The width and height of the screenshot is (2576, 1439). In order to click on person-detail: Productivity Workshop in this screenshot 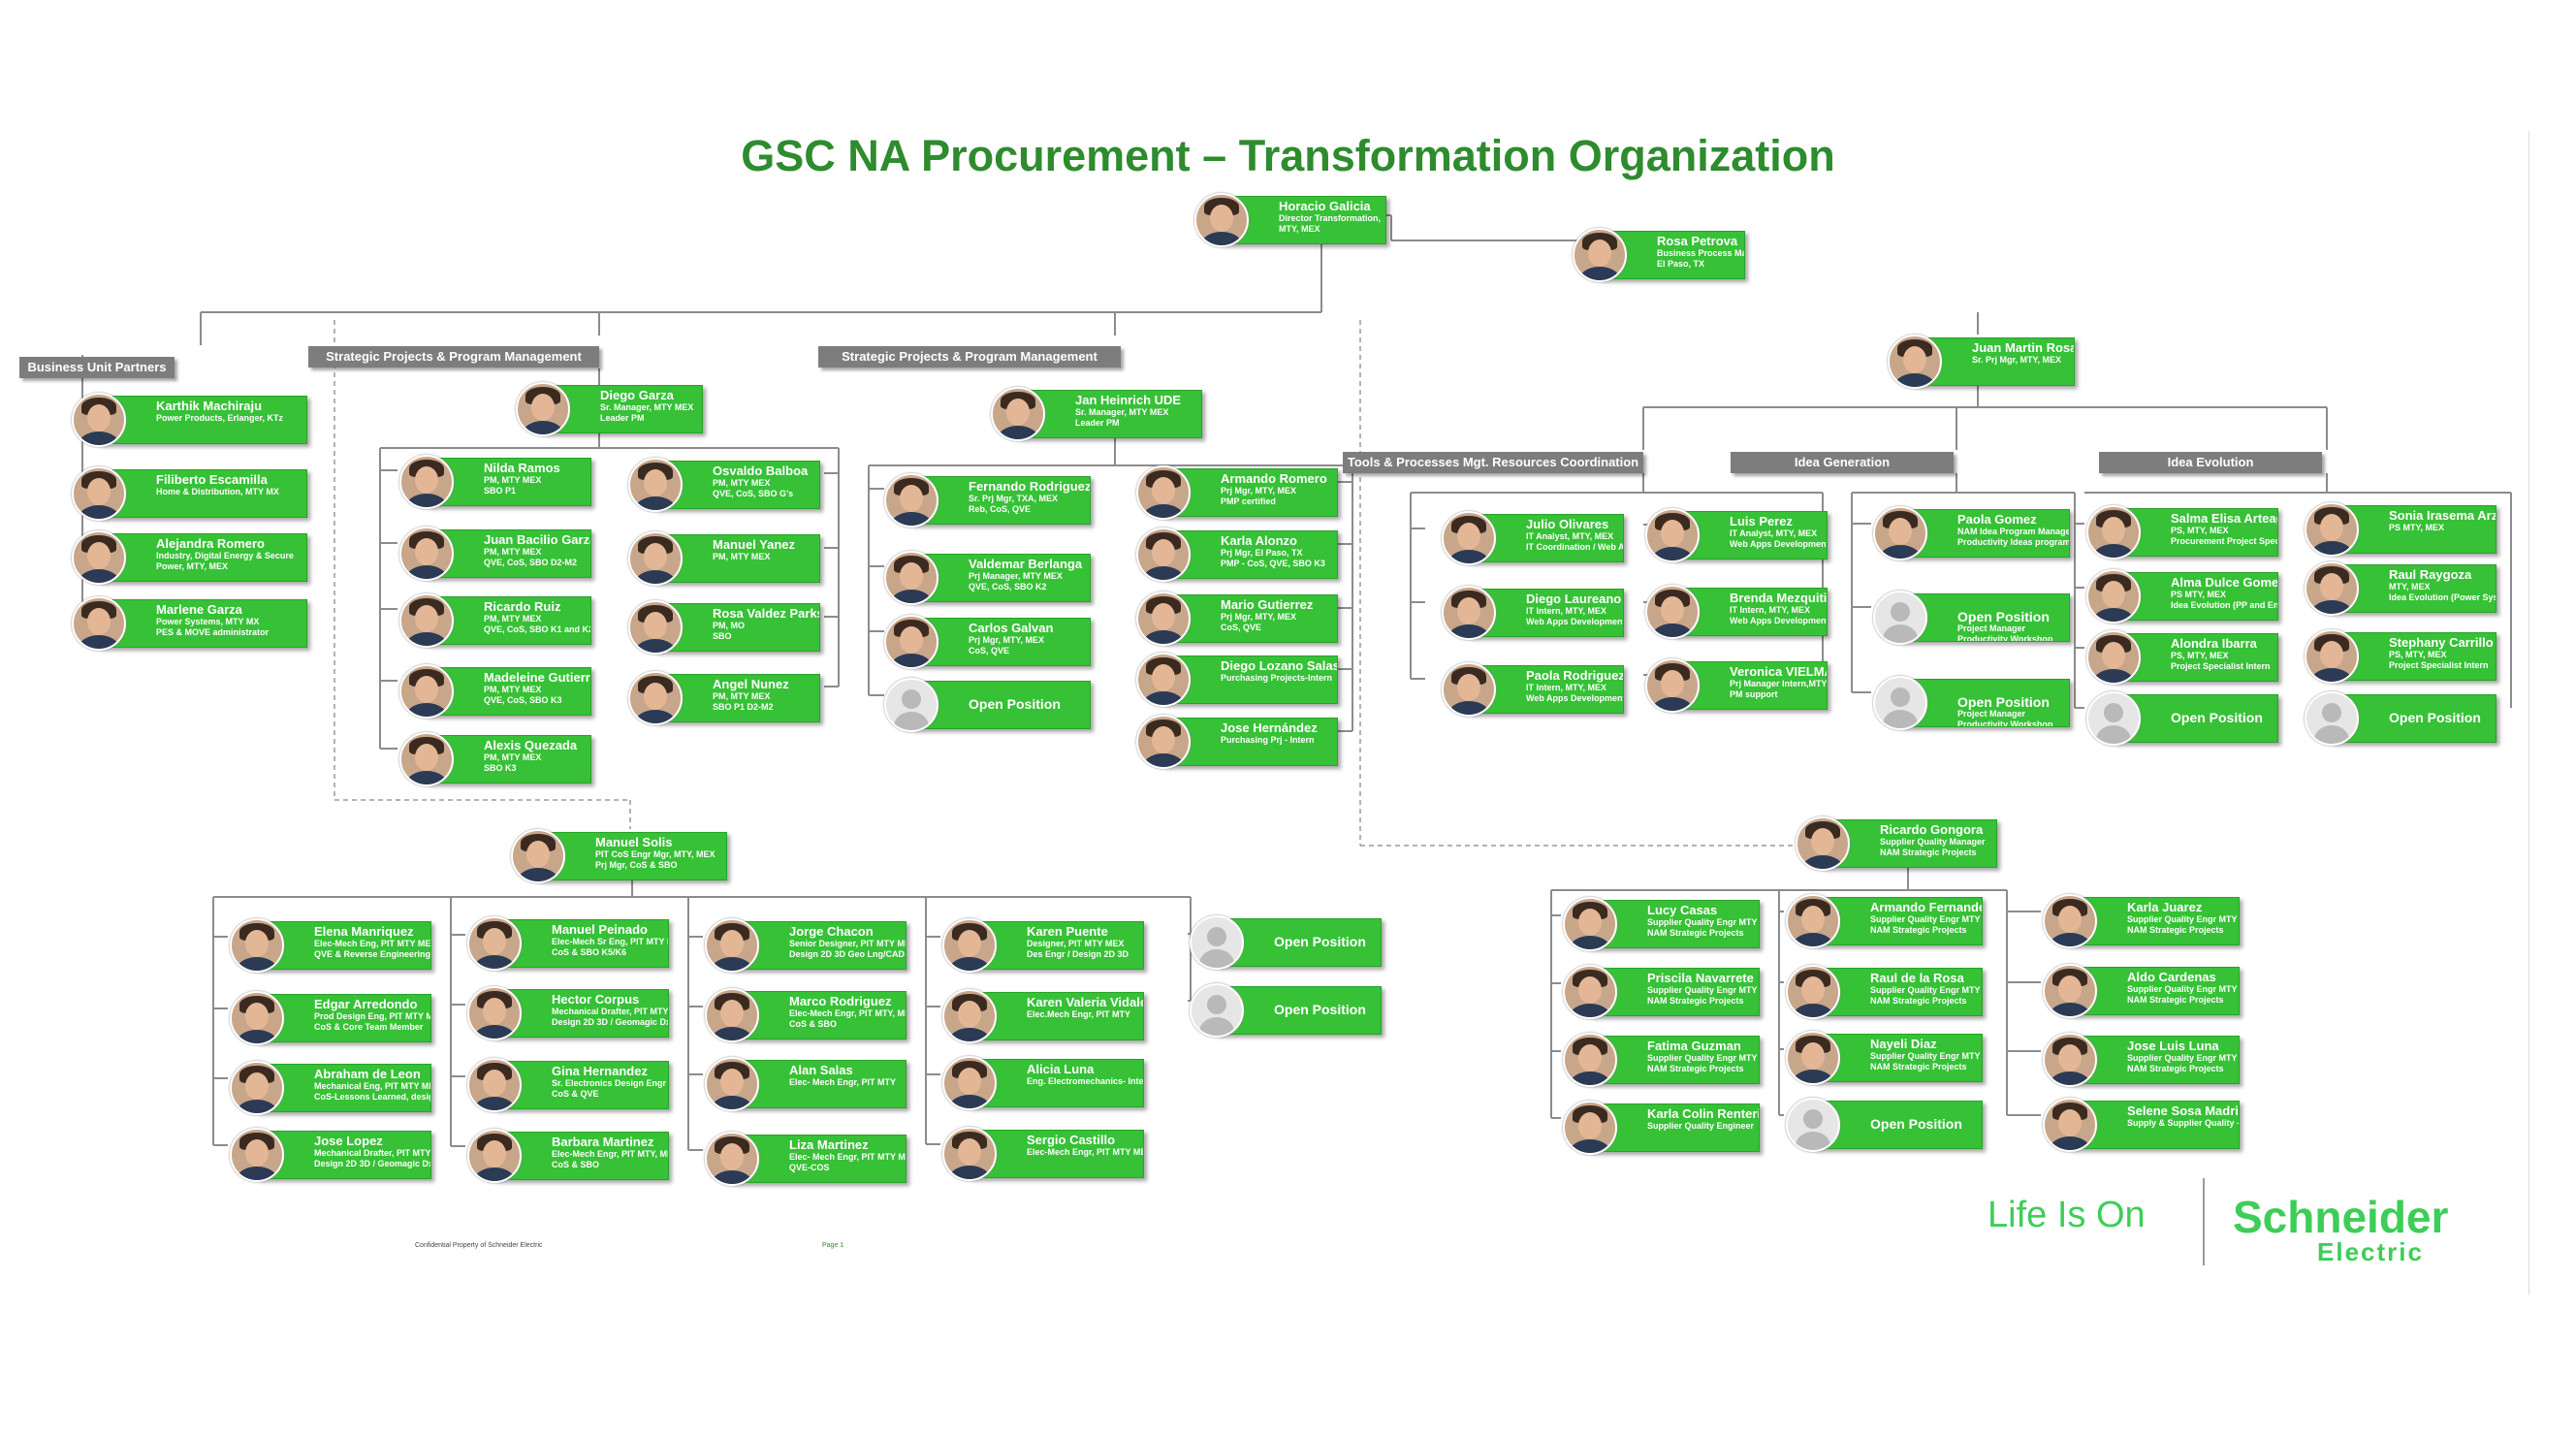, I will do `click(2005, 638)`.